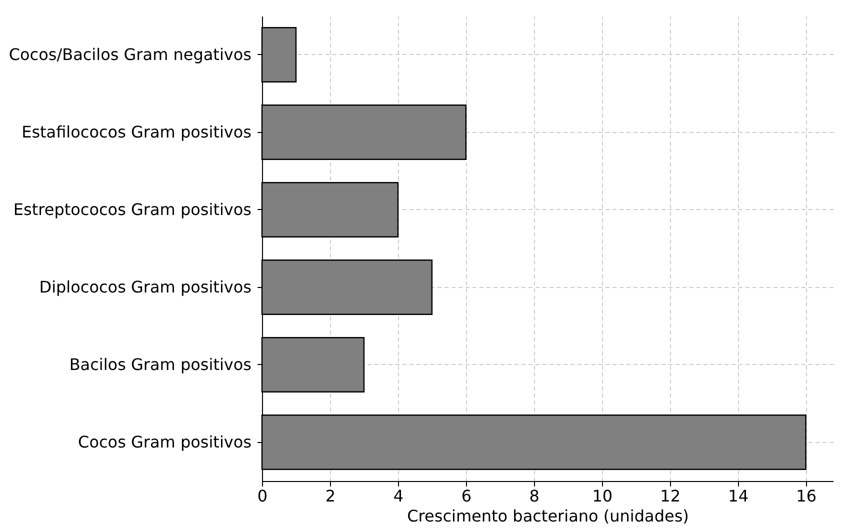 Image resolution: width=843 pixels, height=528 pixels. I want to click on x-tick-label: 6, so click(466, 496).